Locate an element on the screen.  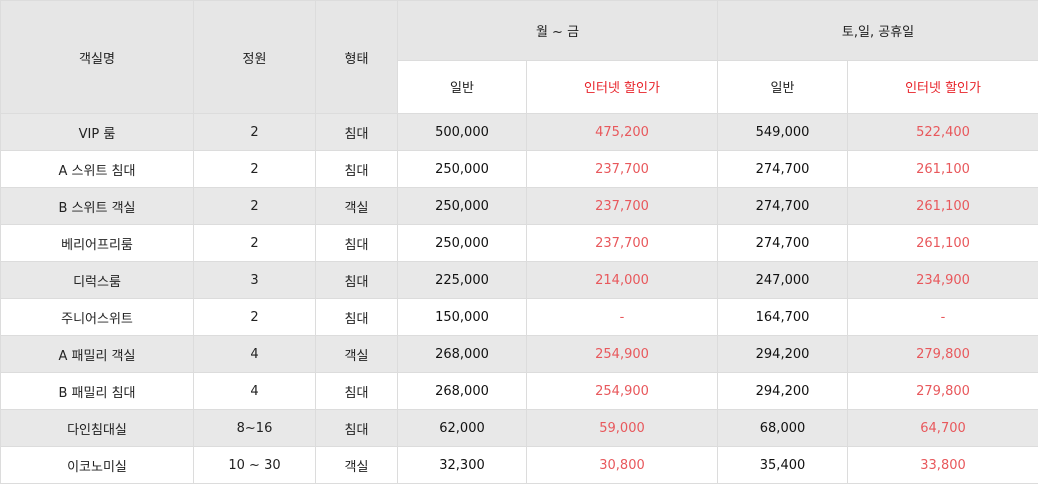
cell-weekend-regular: 549,000 is located at coordinates (783, 132).